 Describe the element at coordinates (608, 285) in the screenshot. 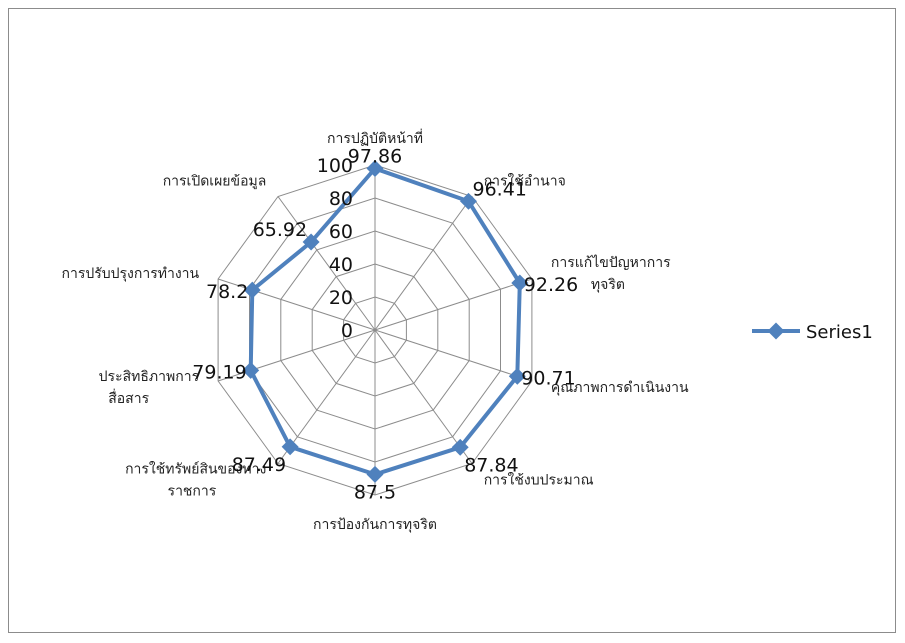

I see `category-label-line: ทุจริต` at that location.